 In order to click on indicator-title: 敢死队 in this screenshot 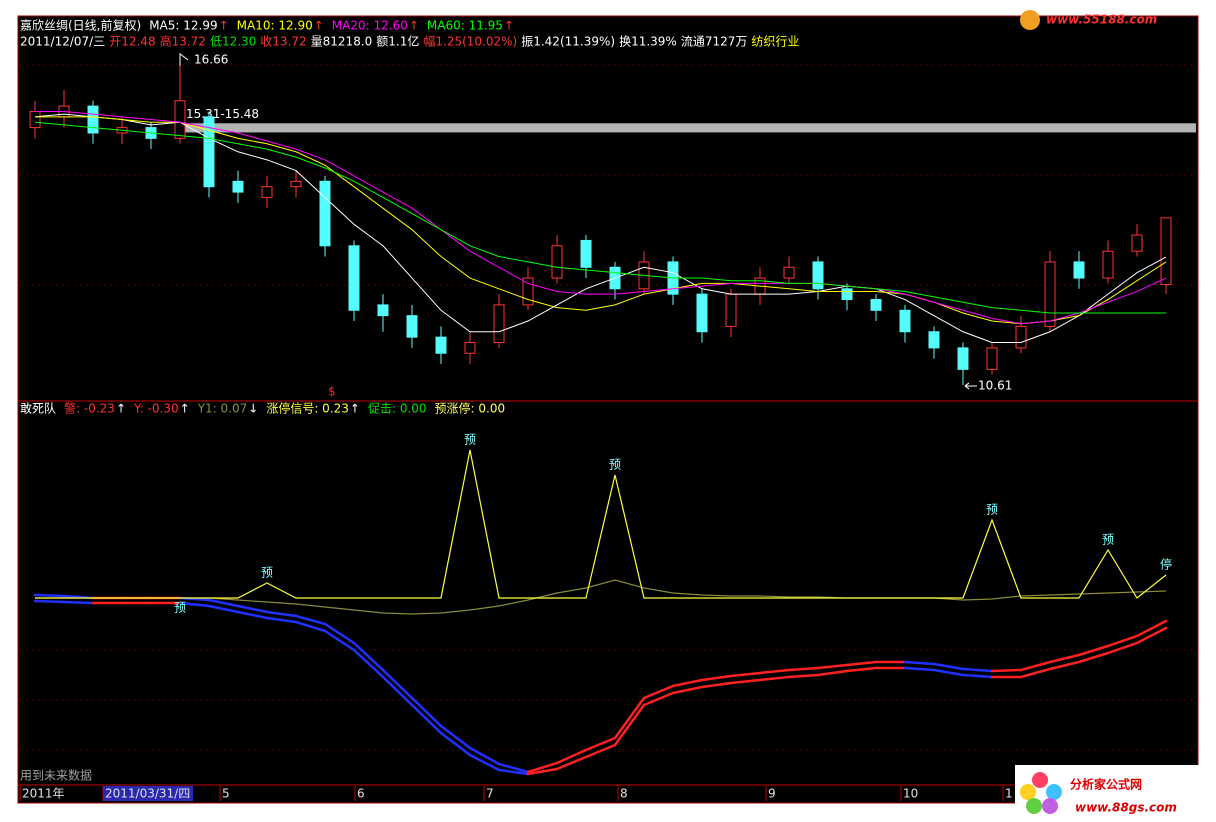, I will do `click(38, 408)`.